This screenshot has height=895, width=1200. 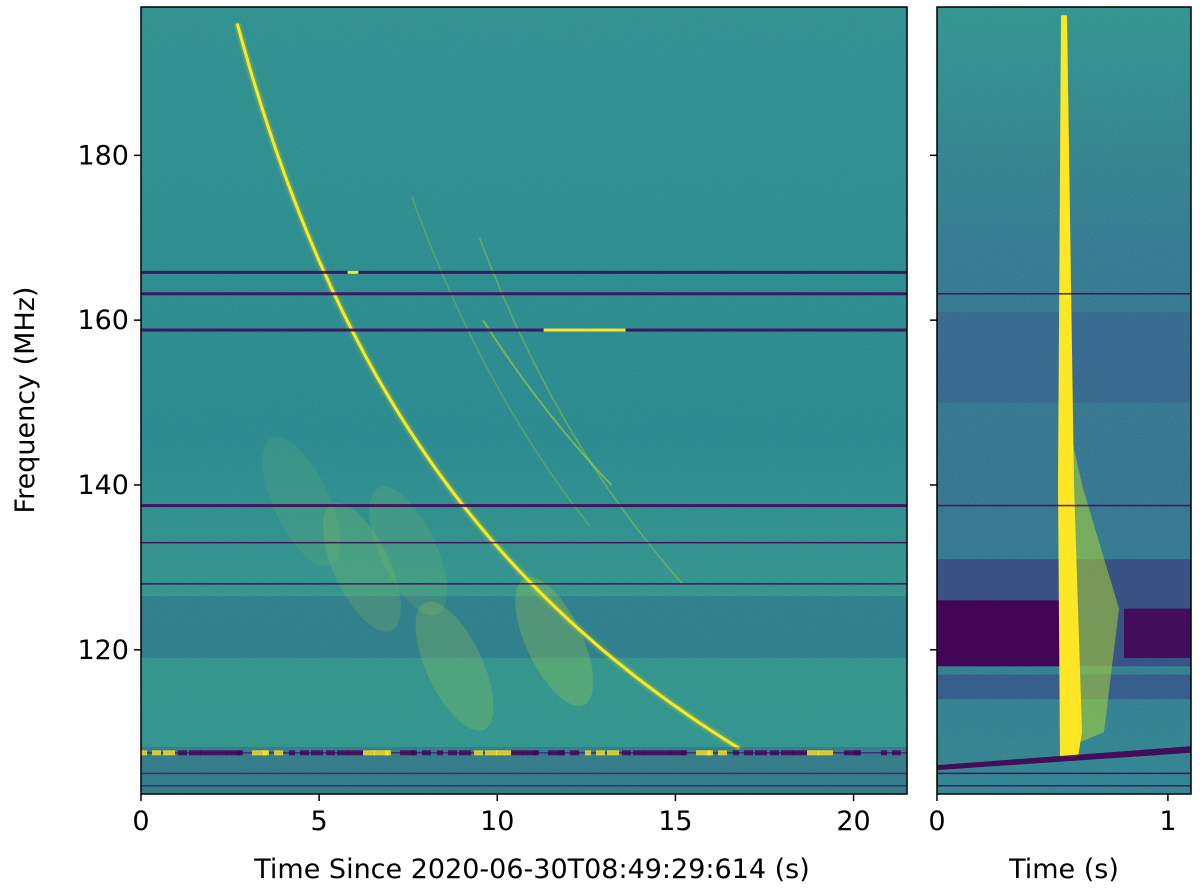 I want to click on x-axis-label: Time Since 2020-06-30T08:49:29:614 (s), so click(x=531, y=869).